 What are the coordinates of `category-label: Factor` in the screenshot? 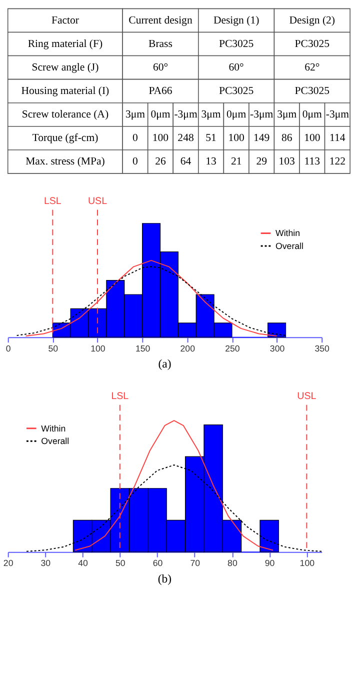 It's located at (65, 20).